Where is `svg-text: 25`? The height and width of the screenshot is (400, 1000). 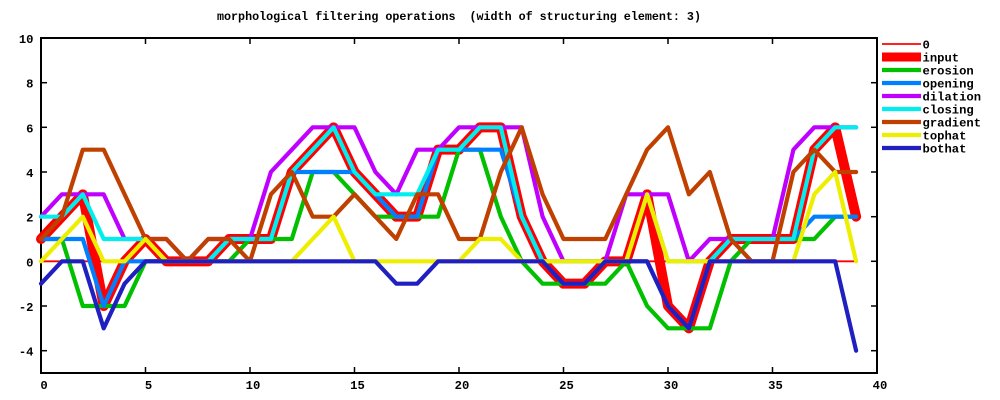 svg-text: 25 is located at coordinates (566, 386).